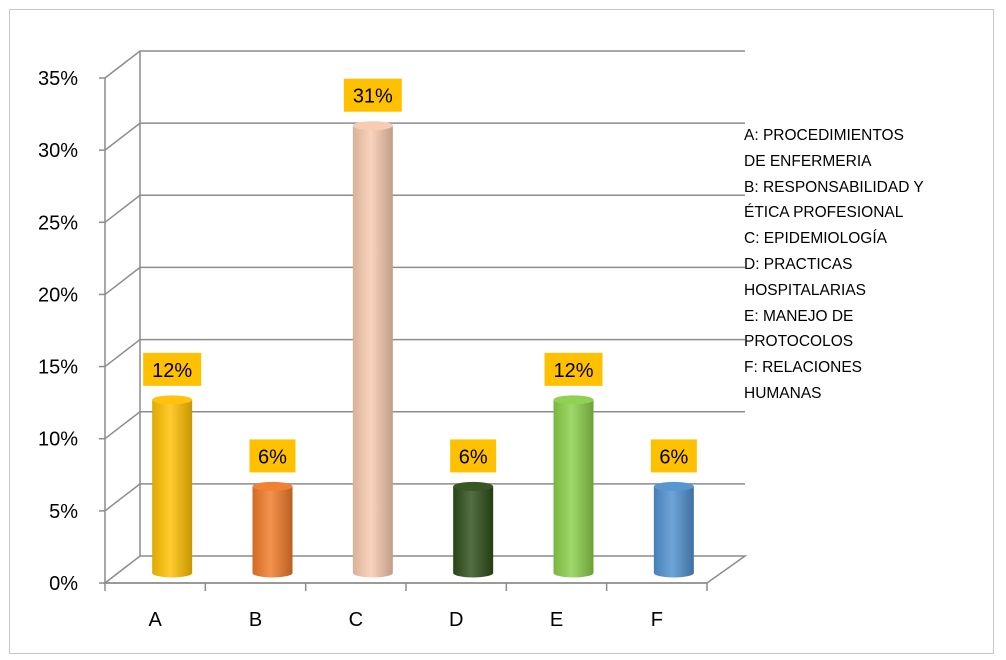 This screenshot has height=660, width=1006. What do you see at coordinates (834, 187) in the screenshot?
I see `legend-line: B: RESPONSABILIDAD Y` at bounding box center [834, 187].